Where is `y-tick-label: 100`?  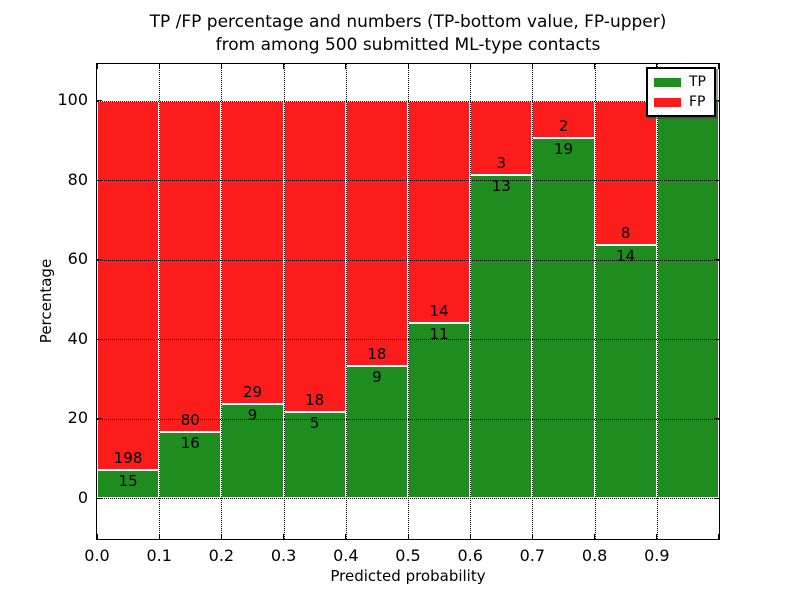 y-tick-label: 100 is located at coordinates (72, 100).